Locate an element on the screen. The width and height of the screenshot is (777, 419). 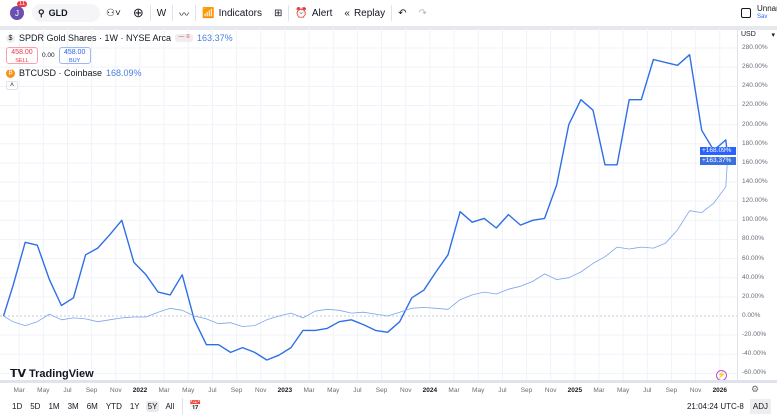
y-tick-label: 260.00% is located at coordinates (755, 67).